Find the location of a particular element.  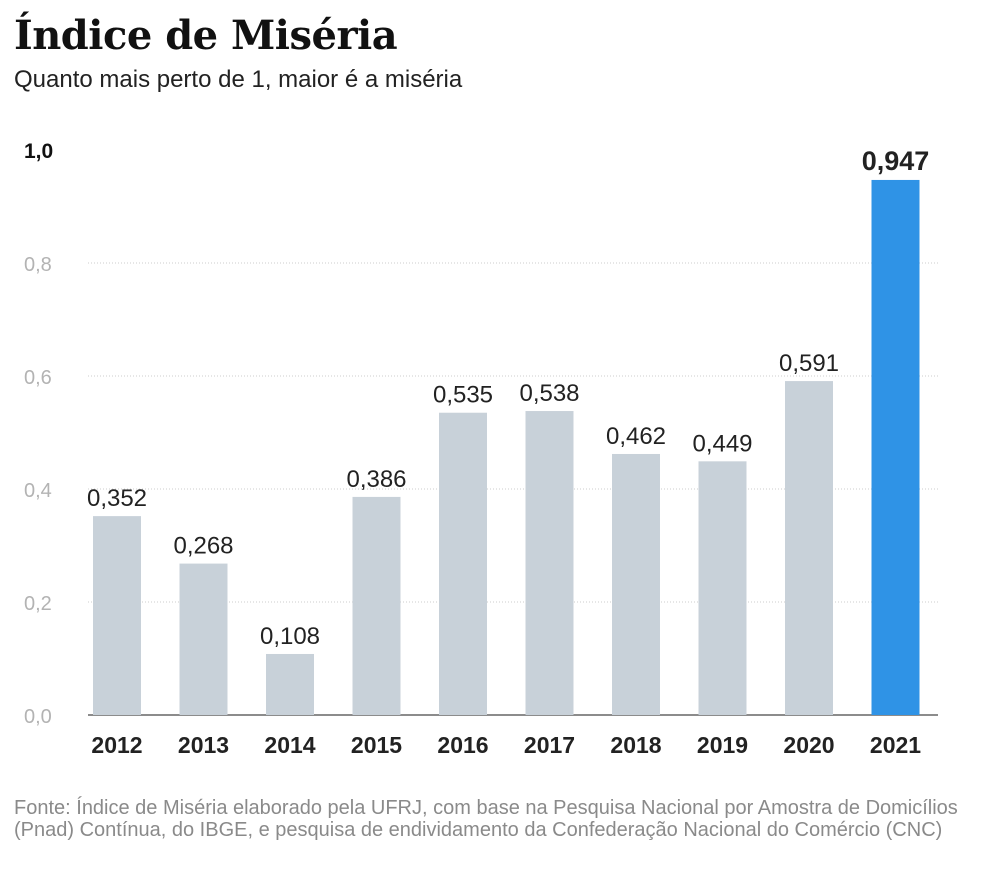

bar-2014 is located at coordinates (290, 684).